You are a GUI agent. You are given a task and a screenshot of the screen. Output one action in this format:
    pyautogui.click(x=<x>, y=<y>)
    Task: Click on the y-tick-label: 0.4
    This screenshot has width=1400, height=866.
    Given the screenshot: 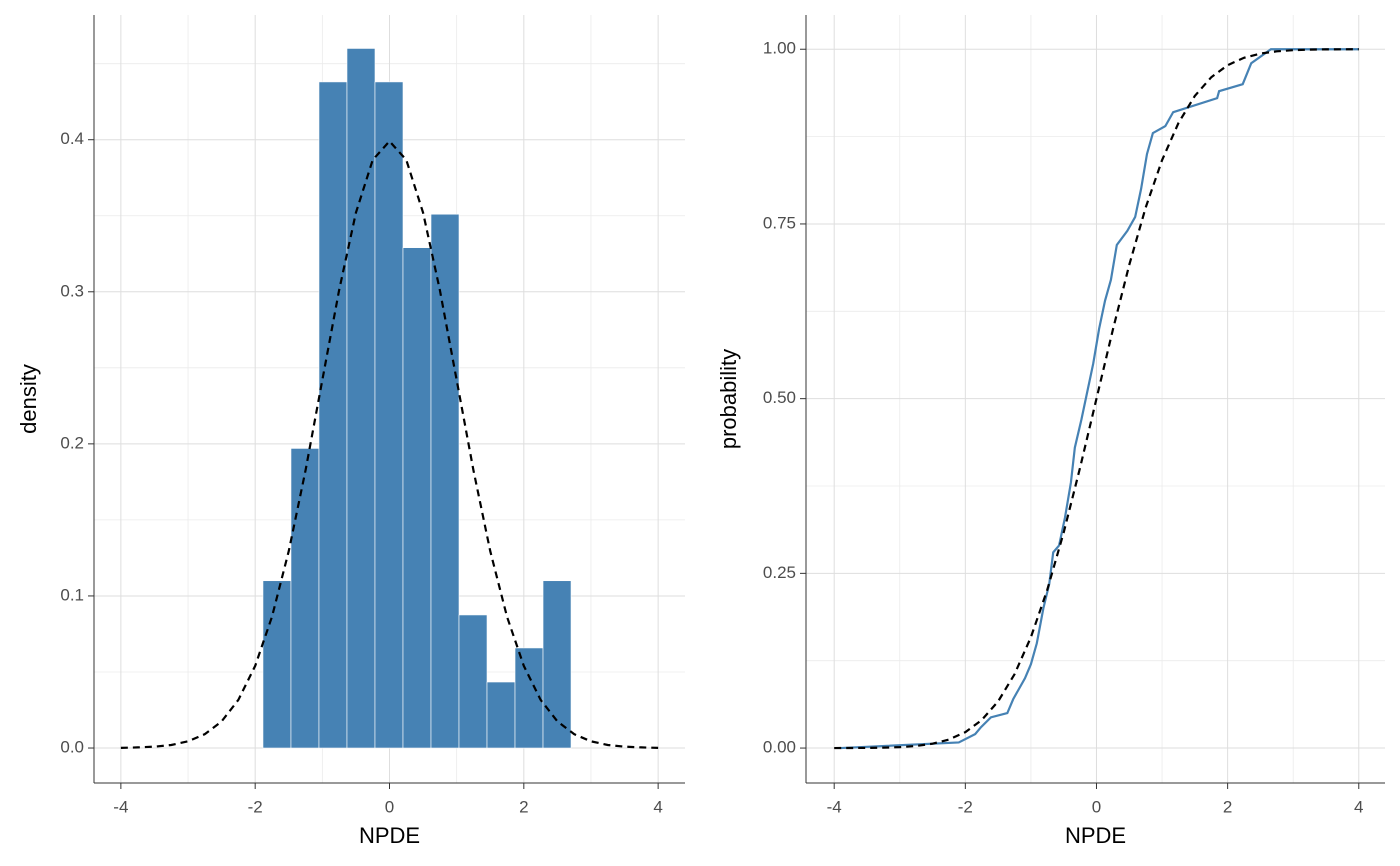 What is the action you would take?
    pyautogui.click(x=72, y=138)
    